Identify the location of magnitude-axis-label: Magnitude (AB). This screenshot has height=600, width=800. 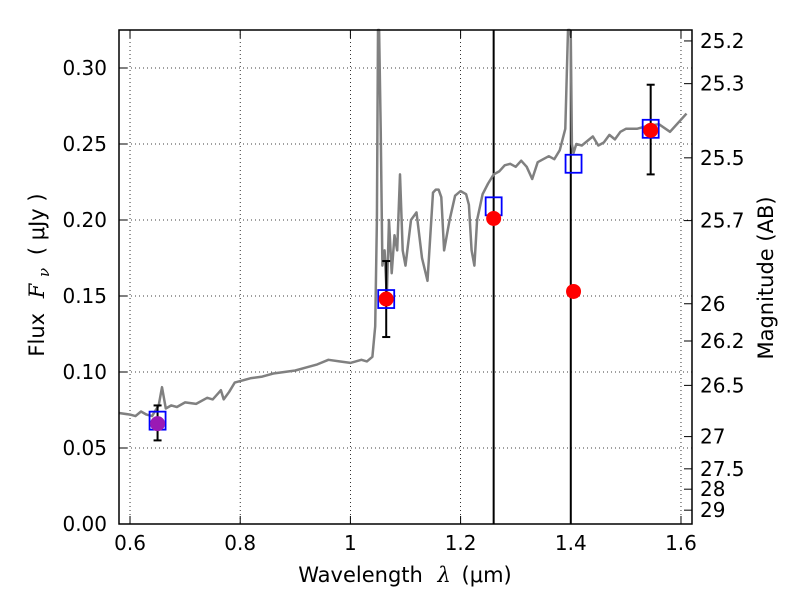
(766, 277).